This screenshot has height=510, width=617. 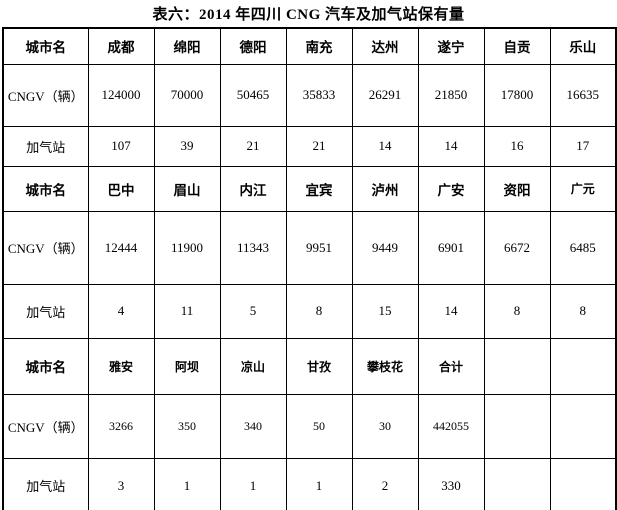 I want to click on city-header-cell: 绵阳, so click(x=187, y=46).